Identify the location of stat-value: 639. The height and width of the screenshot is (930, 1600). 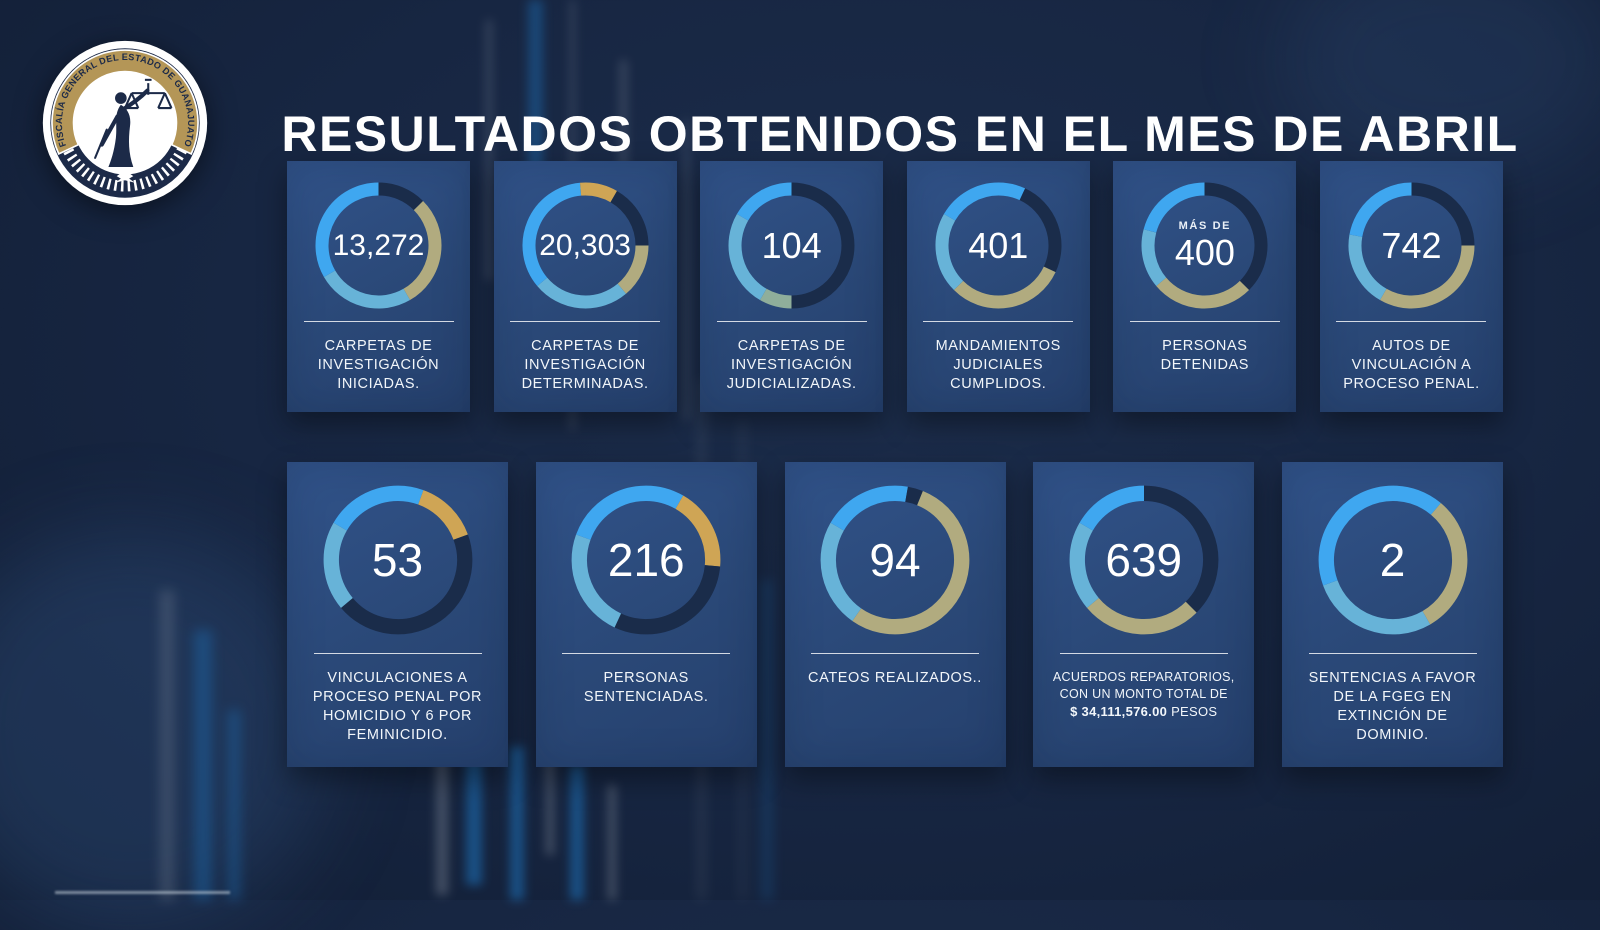
(1144, 560).